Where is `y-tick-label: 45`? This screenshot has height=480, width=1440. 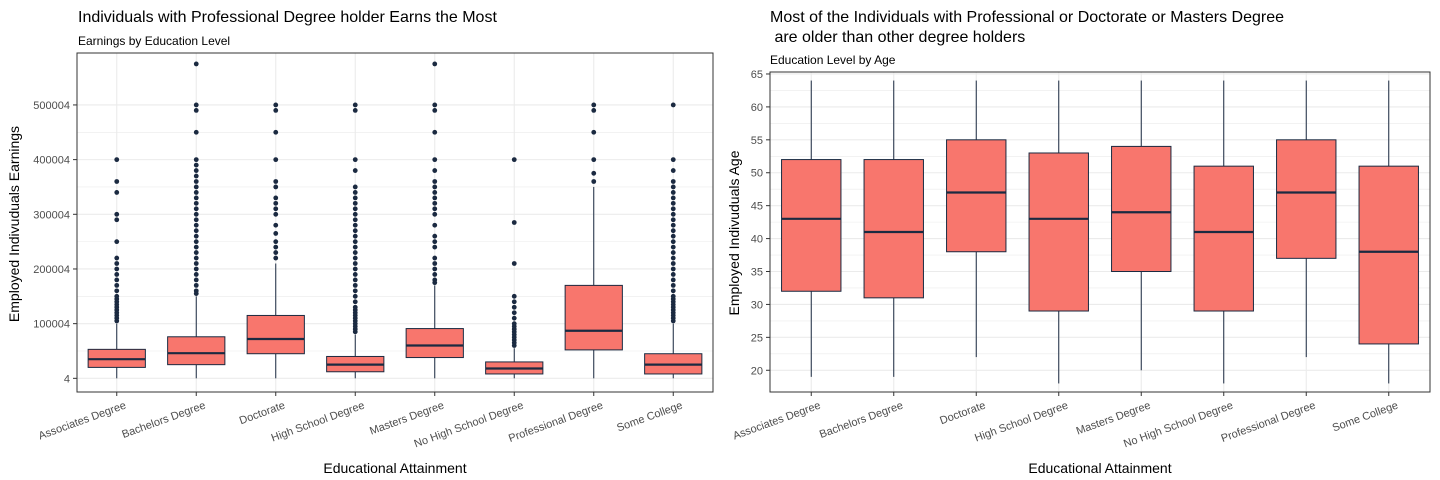 y-tick-label: 45 is located at coordinates (757, 207).